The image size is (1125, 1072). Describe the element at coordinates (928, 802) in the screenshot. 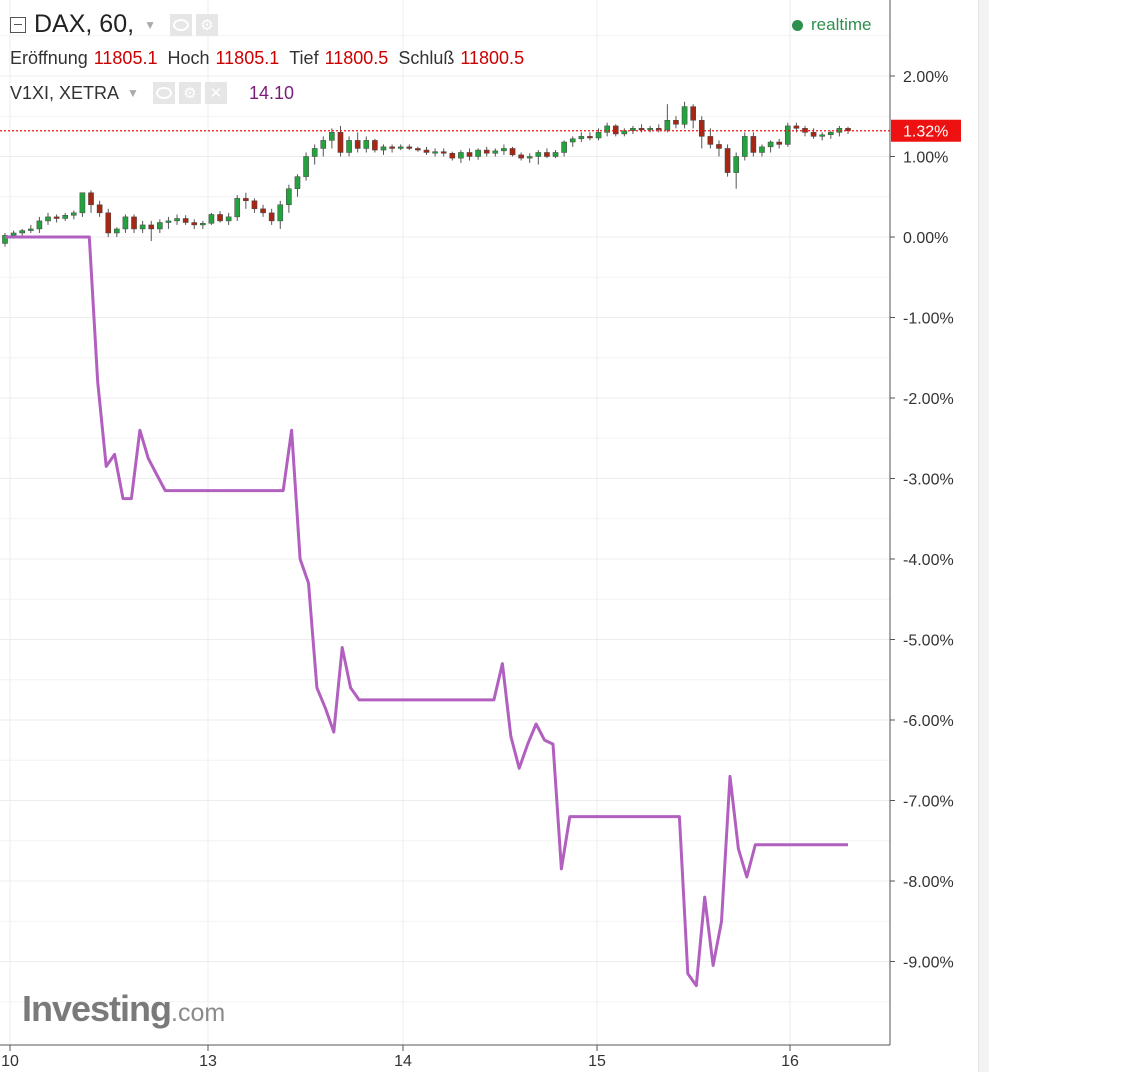

I see `y-tick-label: -7.00%` at that location.